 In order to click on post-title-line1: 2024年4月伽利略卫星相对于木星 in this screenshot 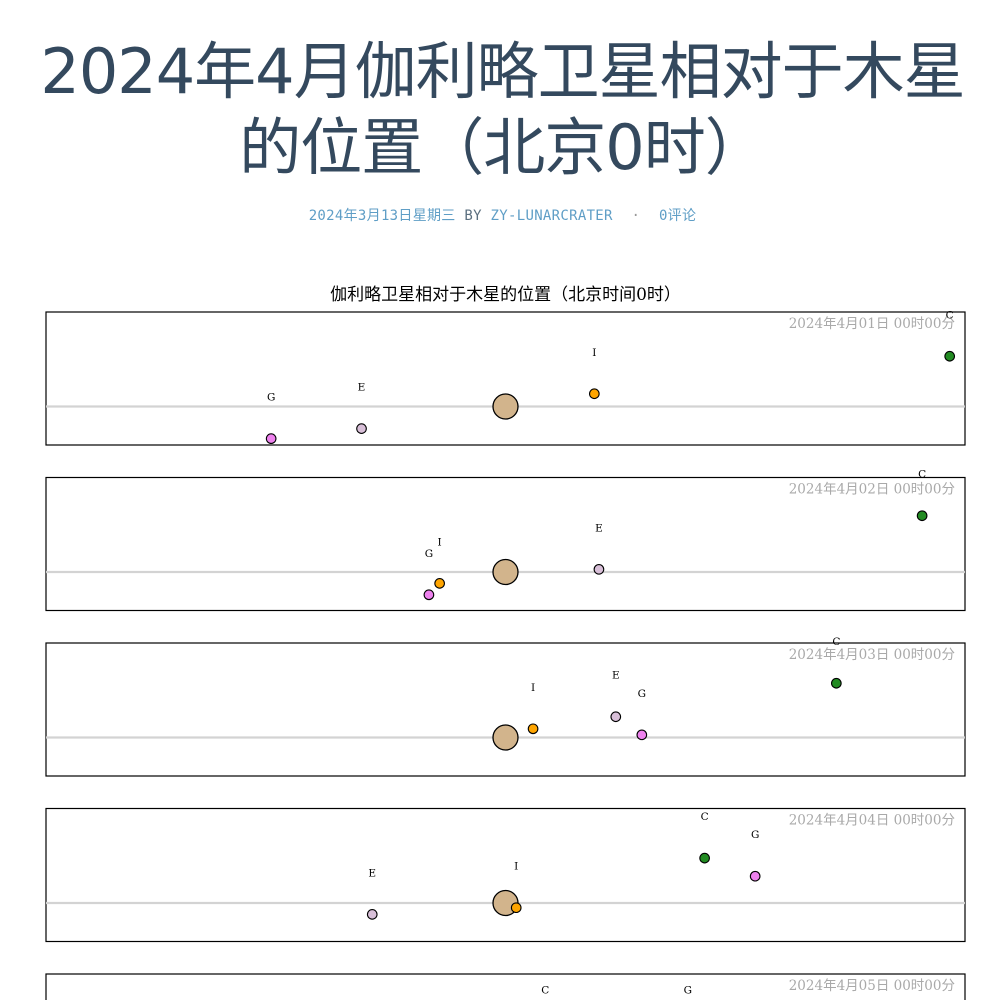, I will do `click(502, 71)`.